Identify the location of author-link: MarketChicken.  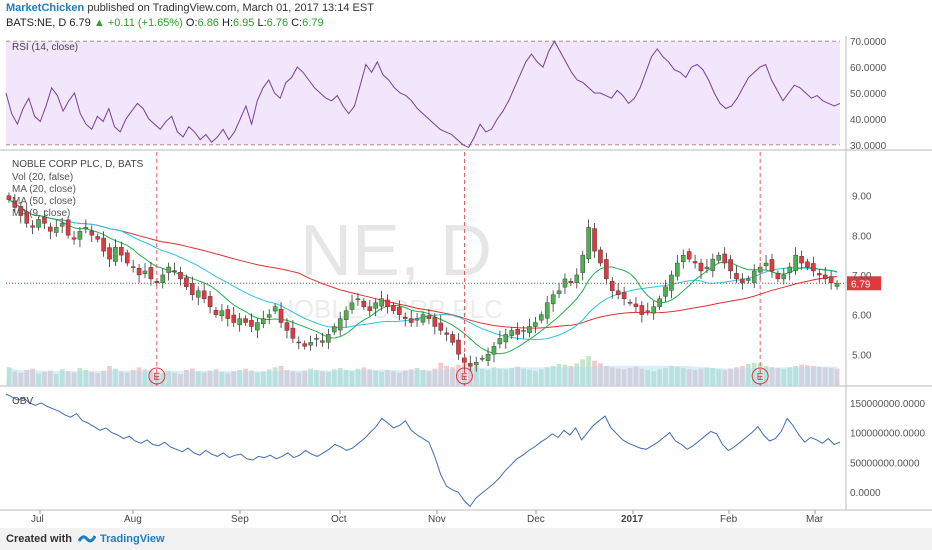
(45, 8).